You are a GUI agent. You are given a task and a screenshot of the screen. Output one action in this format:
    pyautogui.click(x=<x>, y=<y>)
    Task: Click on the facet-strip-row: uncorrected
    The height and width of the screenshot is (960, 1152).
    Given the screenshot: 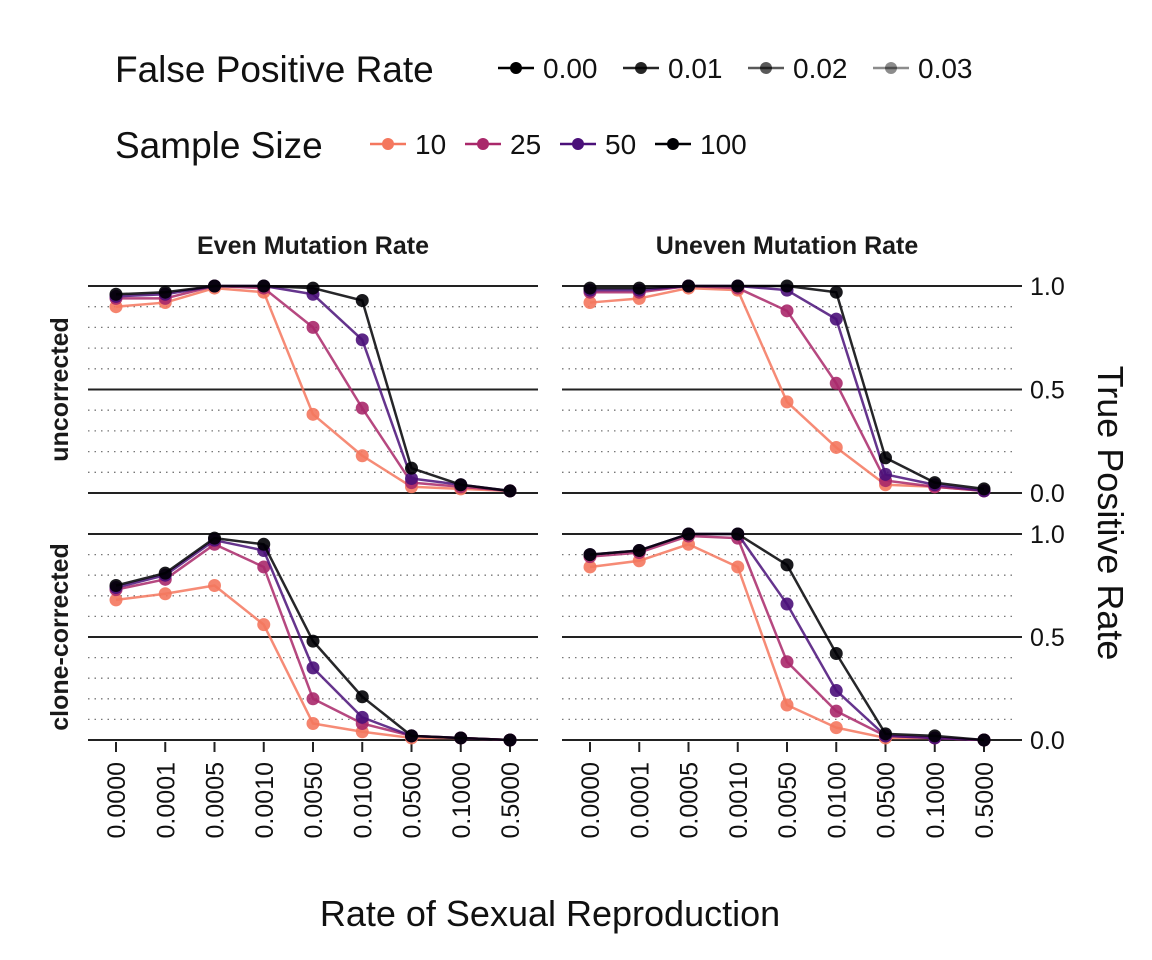 What is the action you would take?
    pyautogui.click(x=60, y=389)
    